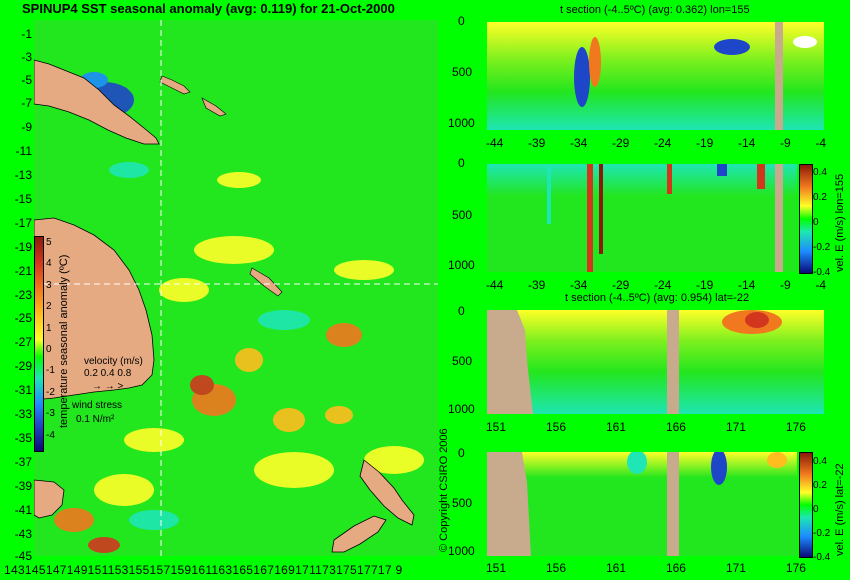  I want to click on colorbar-tick: 5, so click(49, 242).